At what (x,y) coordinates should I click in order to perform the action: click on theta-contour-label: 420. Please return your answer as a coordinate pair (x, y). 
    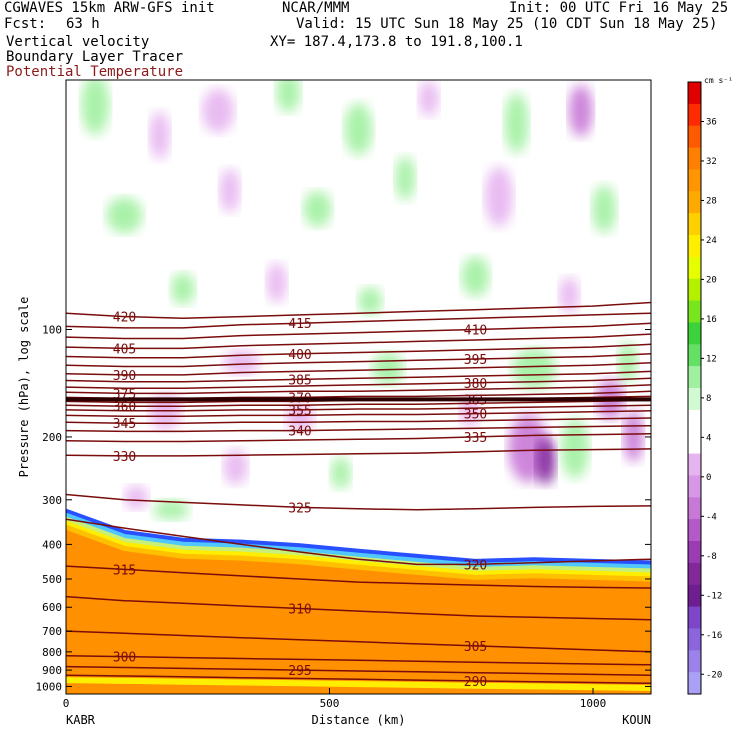
    Looking at the image, I should click on (124, 318).